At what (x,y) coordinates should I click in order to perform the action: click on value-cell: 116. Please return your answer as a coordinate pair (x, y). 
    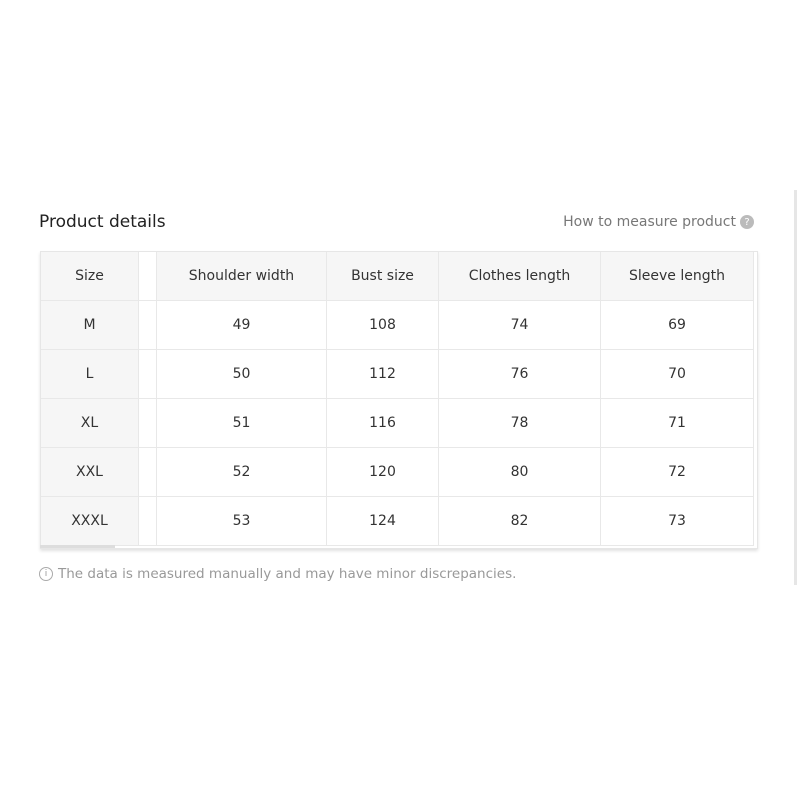
    Looking at the image, I should click on (382, 423).